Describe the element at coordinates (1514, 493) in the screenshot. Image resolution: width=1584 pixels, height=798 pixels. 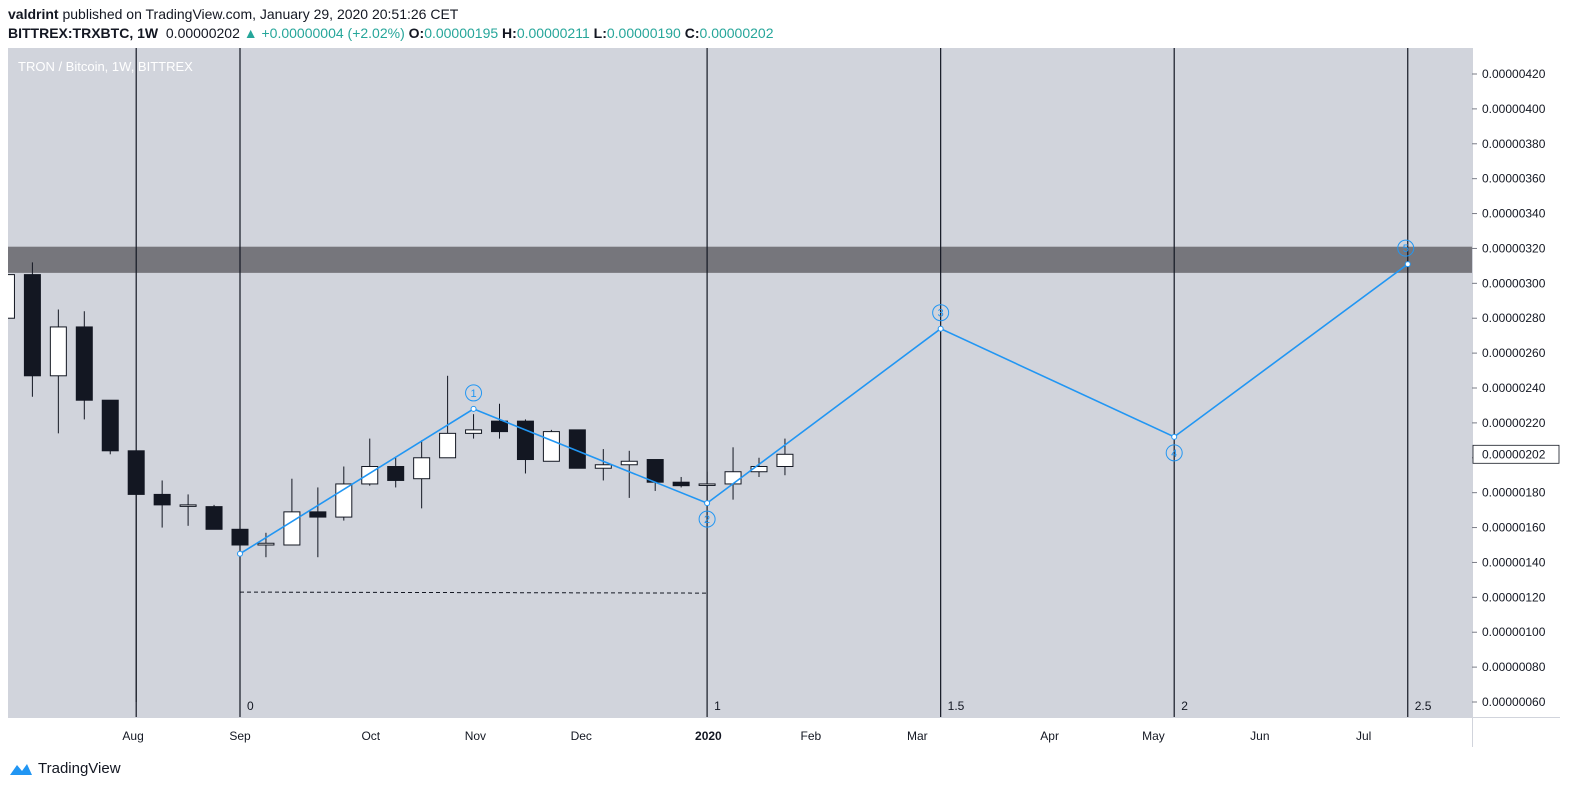
I see `price-tick-label: 0.00000180` at that location.